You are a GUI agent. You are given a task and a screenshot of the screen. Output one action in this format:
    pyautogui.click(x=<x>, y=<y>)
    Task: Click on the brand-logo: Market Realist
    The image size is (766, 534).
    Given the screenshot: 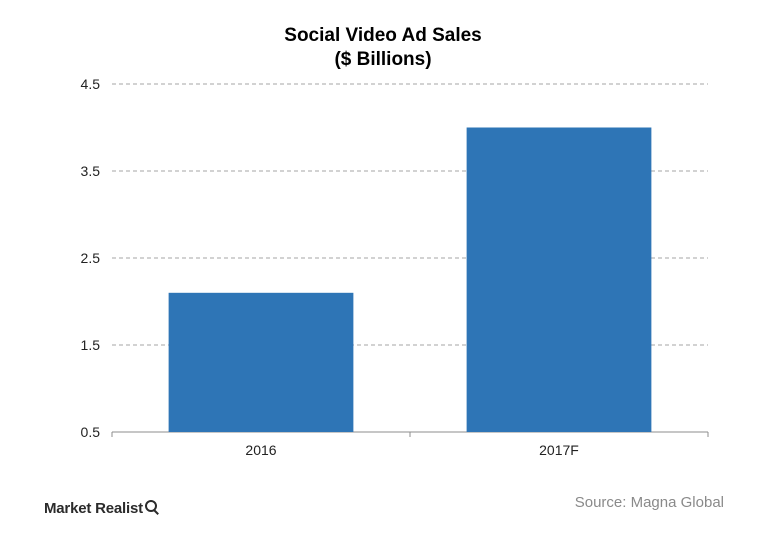 What is the action you would take?
    pyautogui.click(x=101, y=508)
    